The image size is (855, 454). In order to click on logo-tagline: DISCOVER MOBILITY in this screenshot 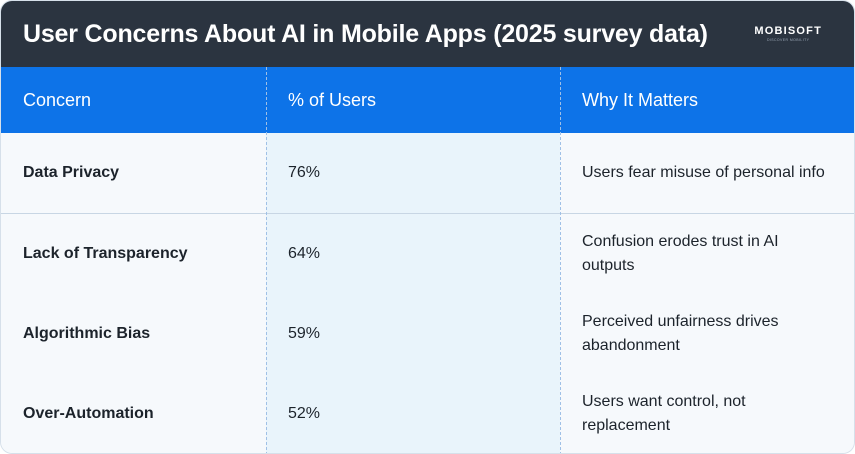, I will do `click(788, 39)`.